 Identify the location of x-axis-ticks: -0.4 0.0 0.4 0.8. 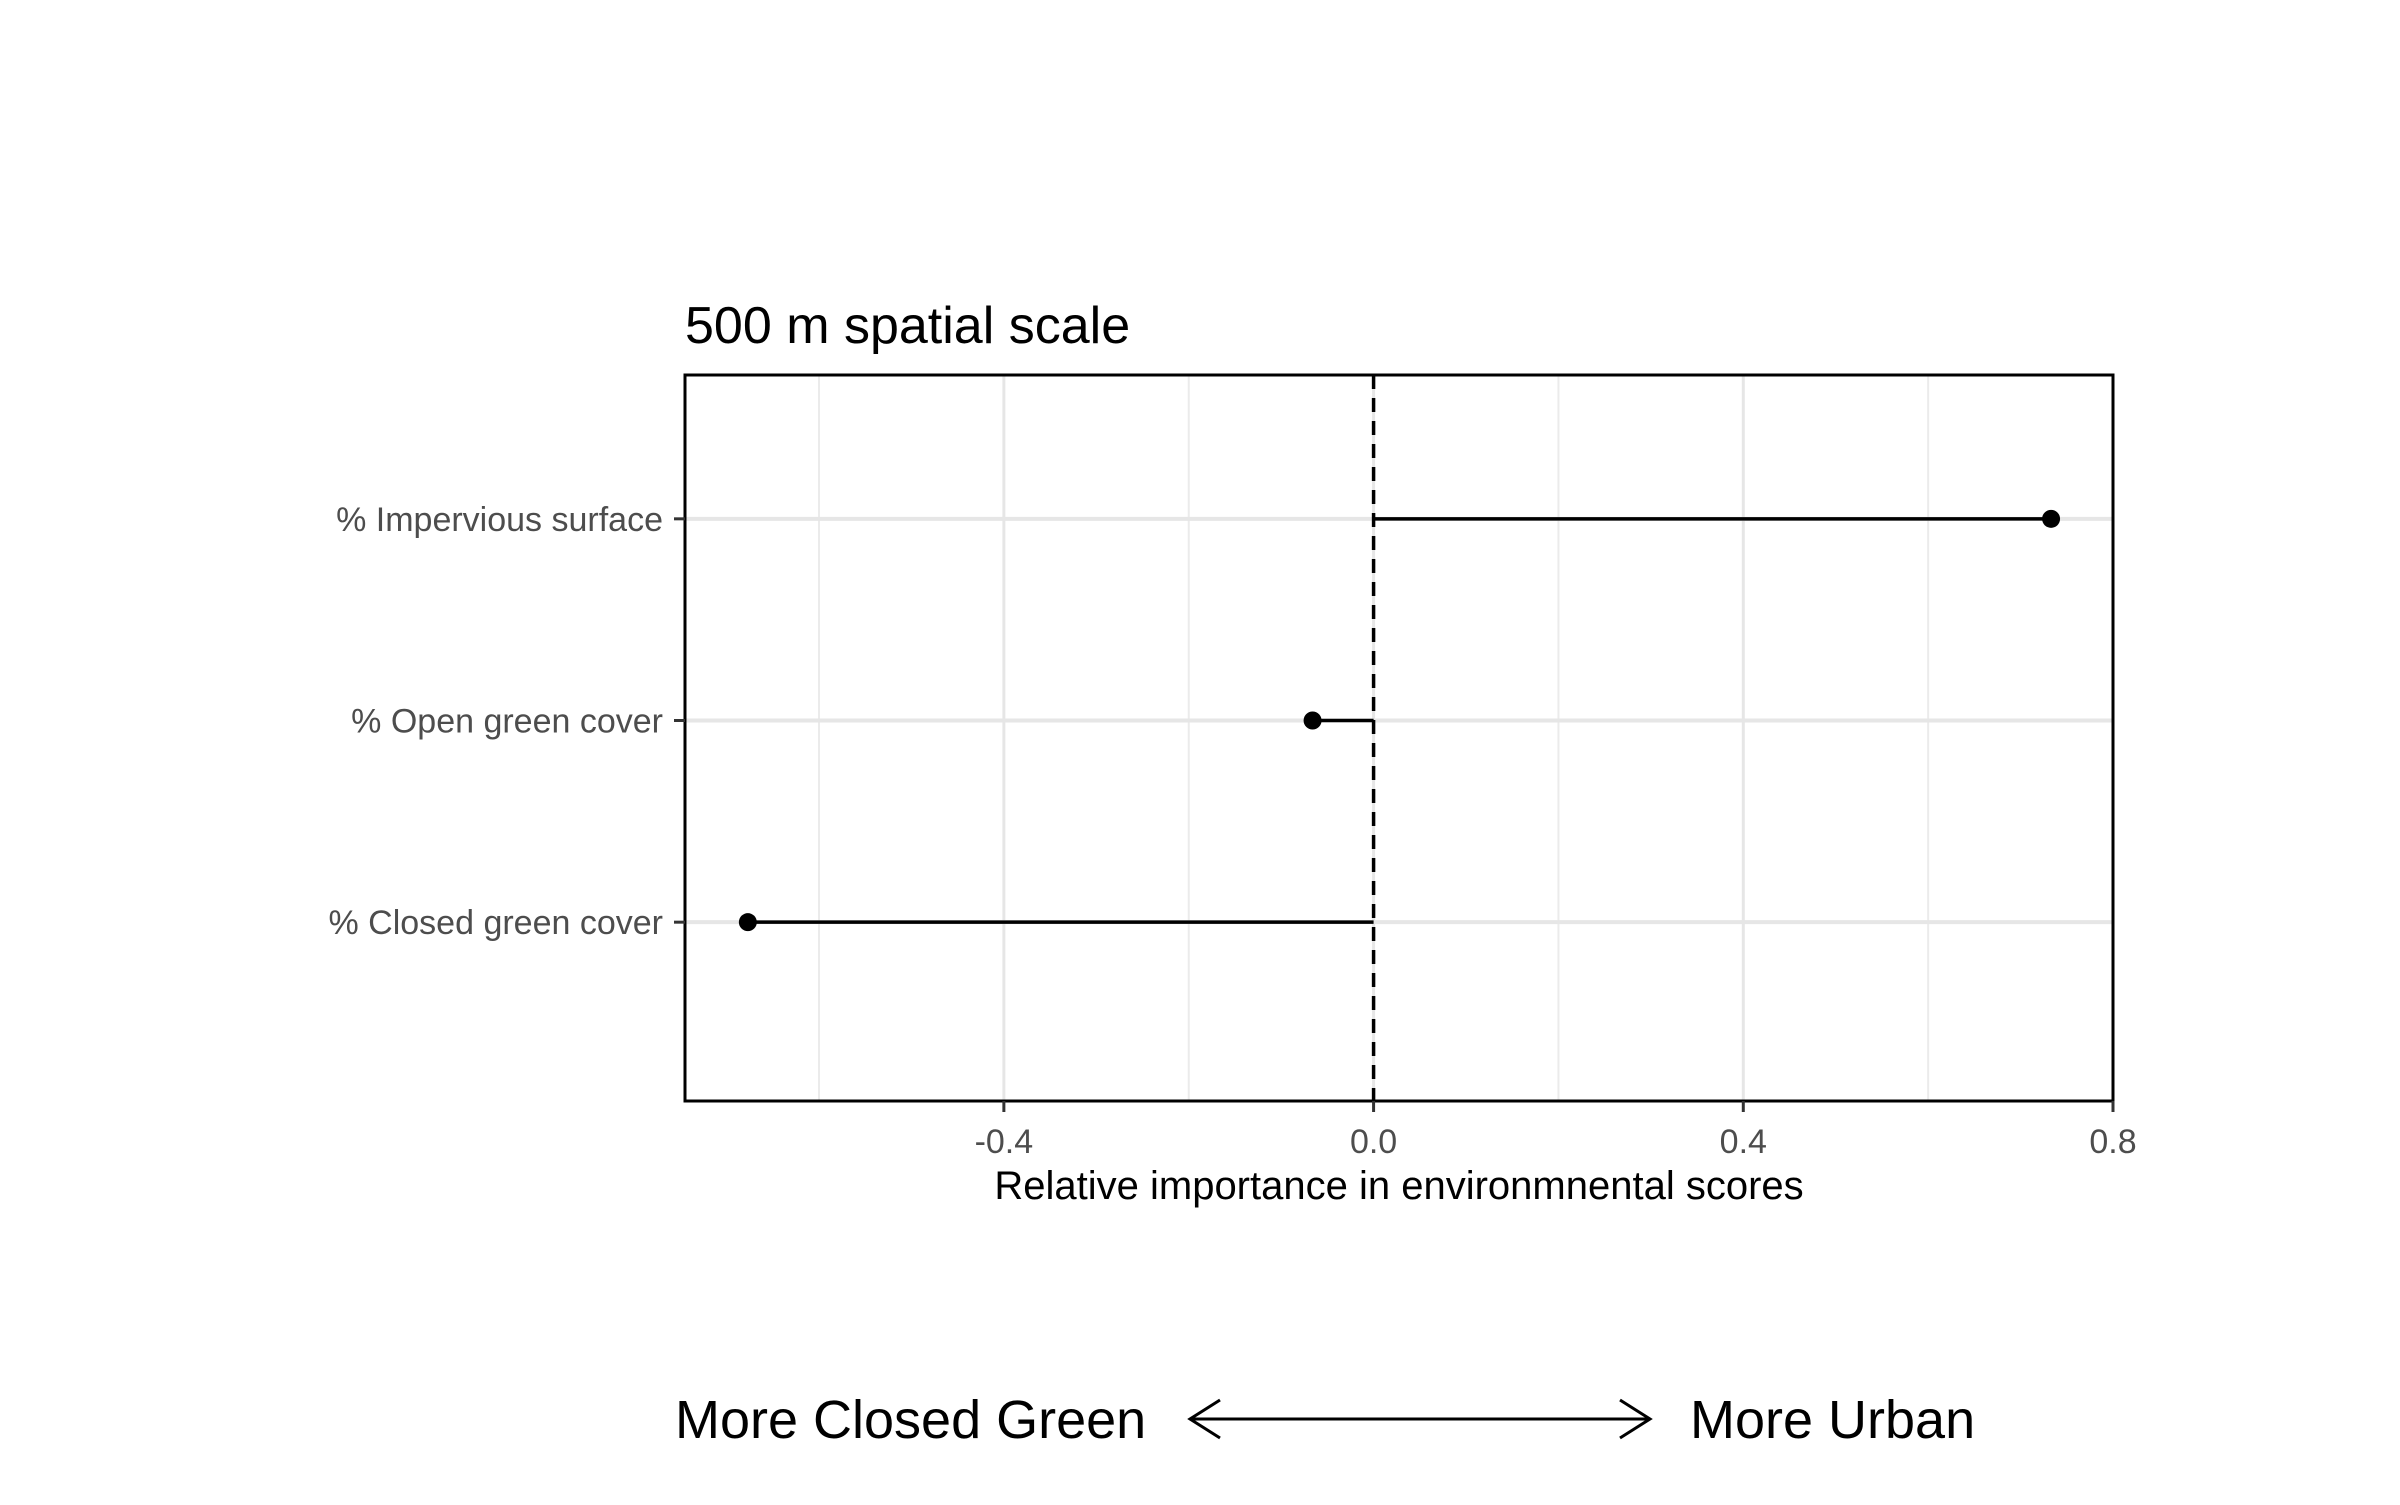
(1556, 1131).